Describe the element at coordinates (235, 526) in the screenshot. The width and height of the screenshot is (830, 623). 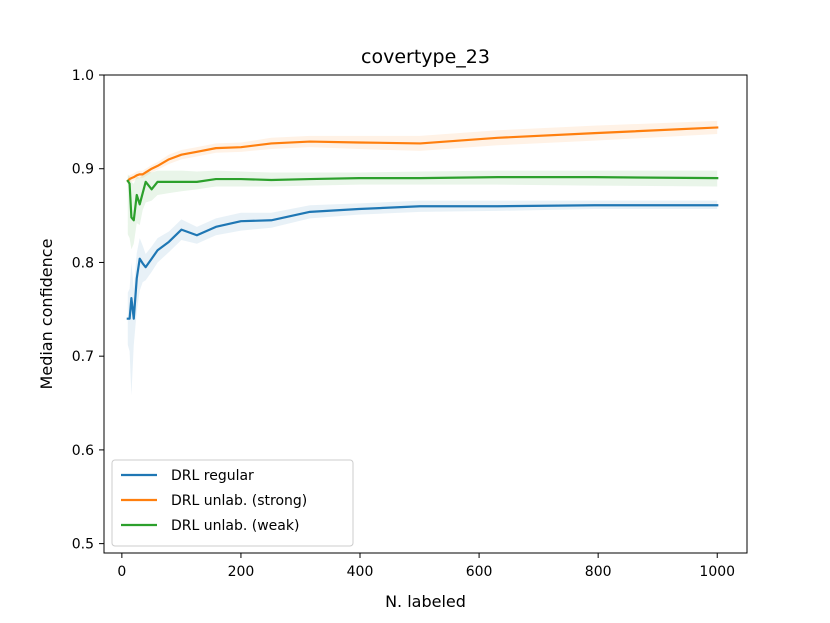
I see `legend-label: DRL unlab. (weak)` at that location.